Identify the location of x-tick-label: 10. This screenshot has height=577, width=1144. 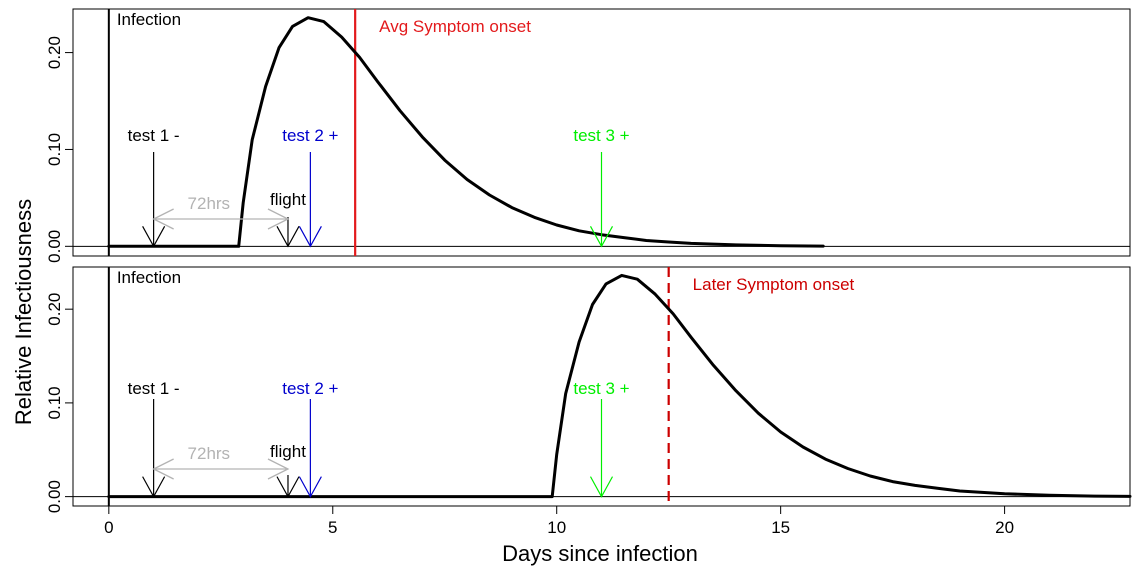
(556, 527).